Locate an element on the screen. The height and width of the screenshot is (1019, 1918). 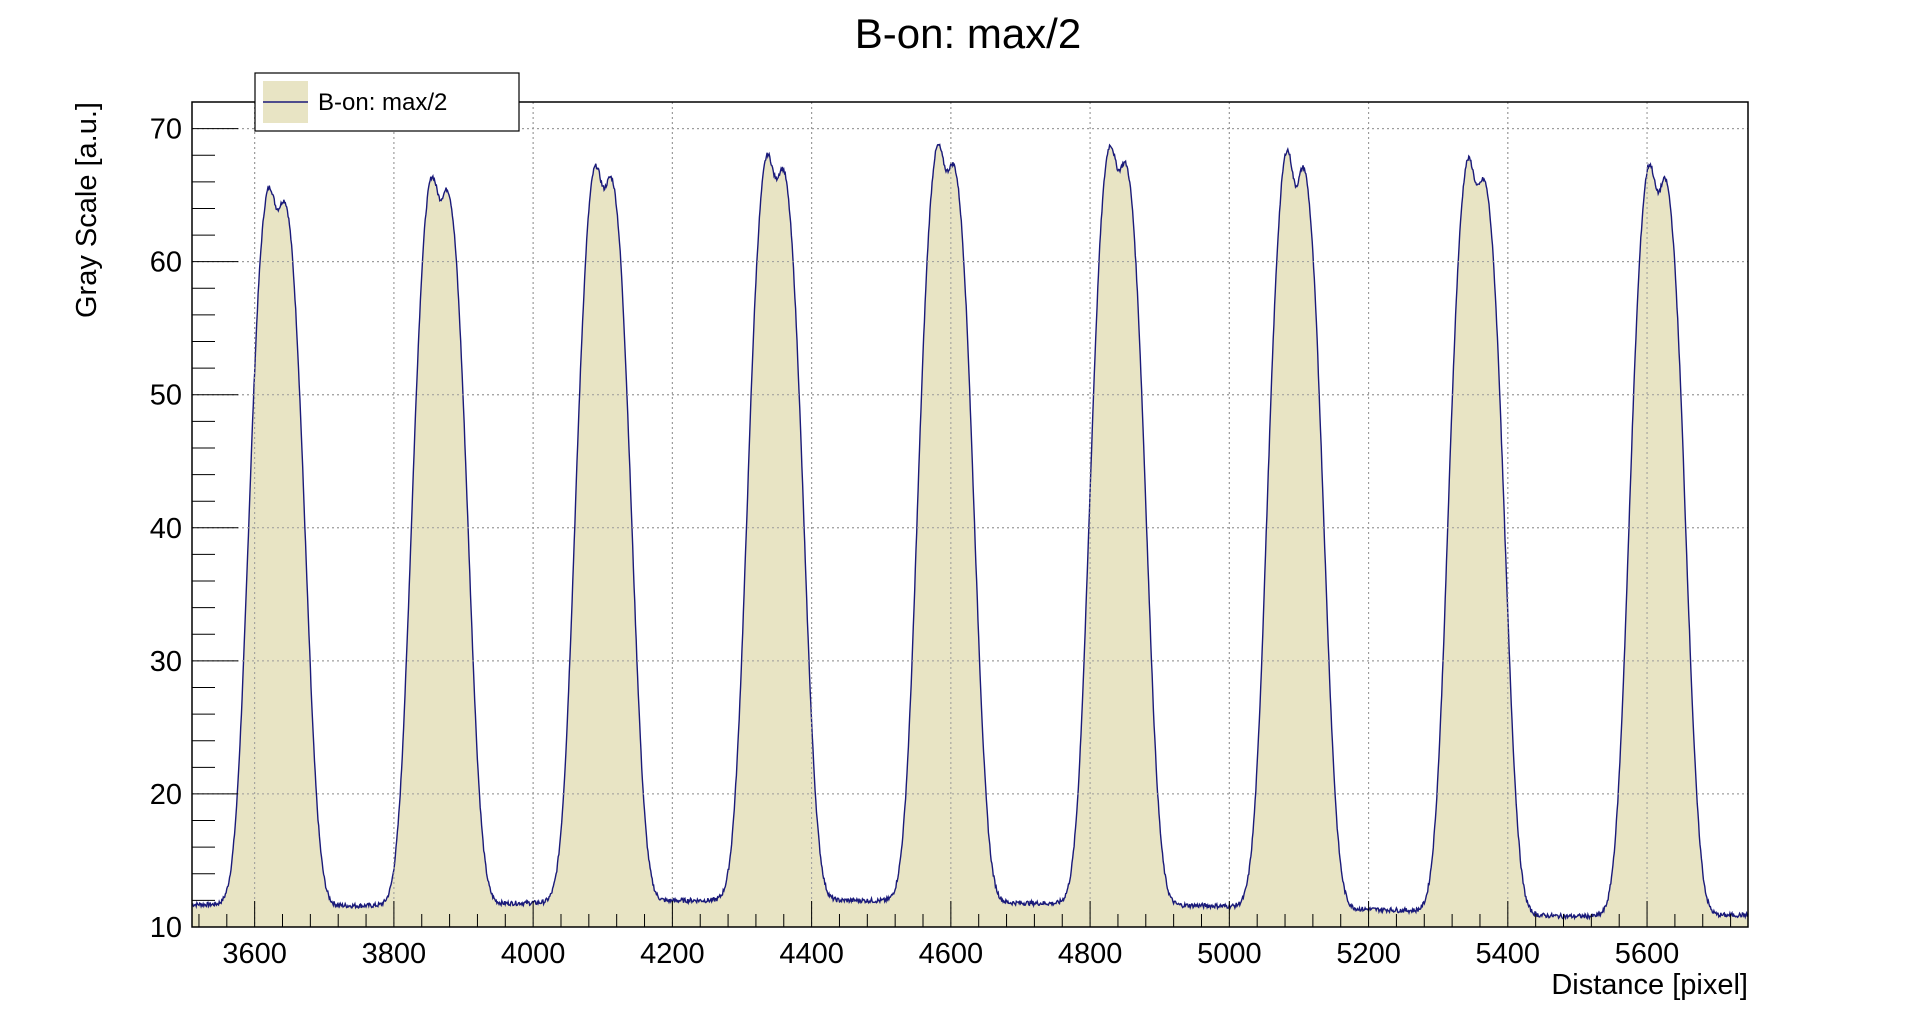
x-tick-label: 4400 is located at coordinates (811, 954).